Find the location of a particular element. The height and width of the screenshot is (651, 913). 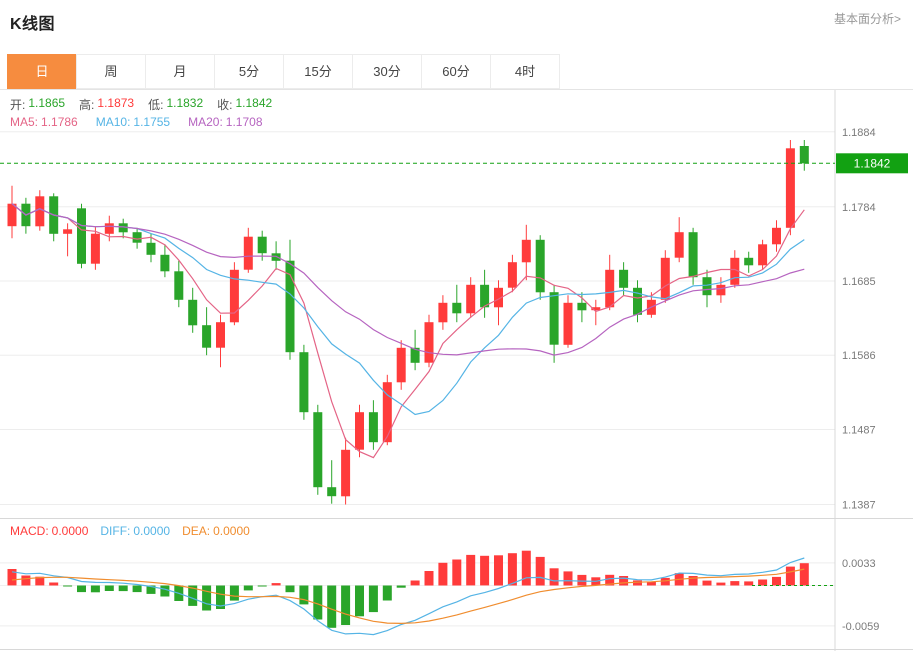

tab-5分: 5分 is located at coordinates (249, 71).